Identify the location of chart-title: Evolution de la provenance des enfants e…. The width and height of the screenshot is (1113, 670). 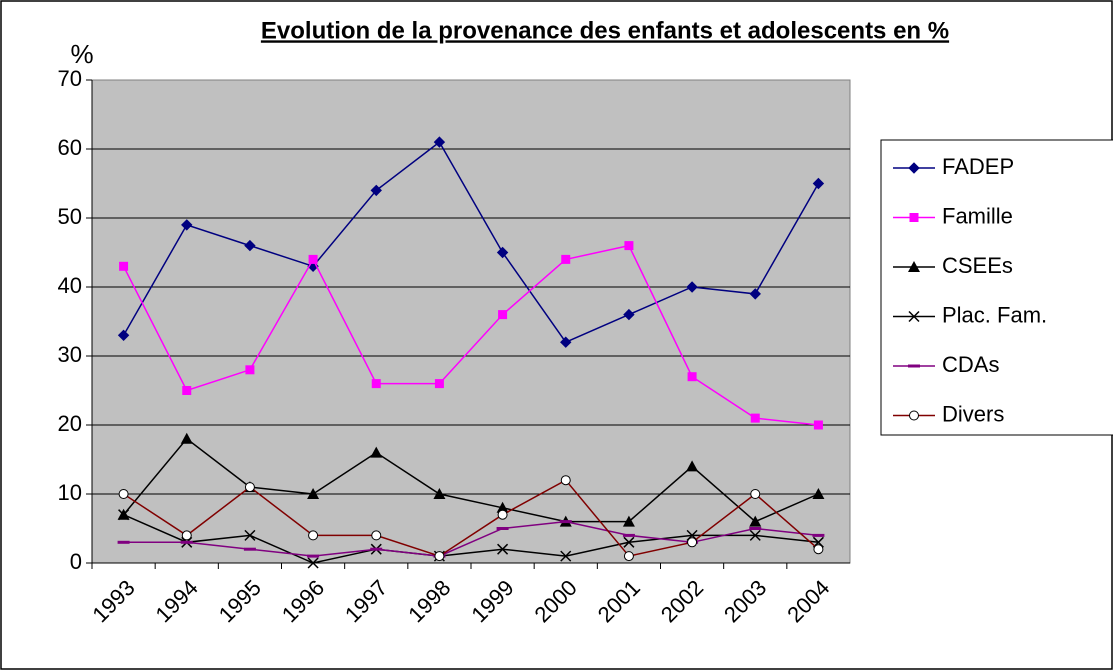
(605, 30).